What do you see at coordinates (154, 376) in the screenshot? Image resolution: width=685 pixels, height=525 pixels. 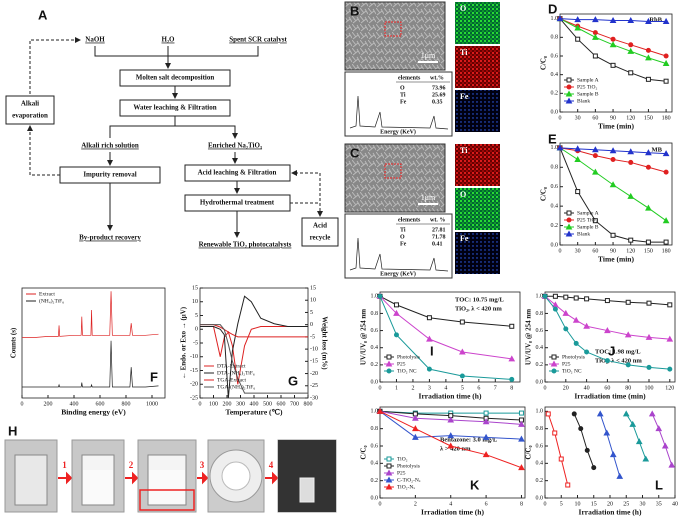 I see `panel-label: F` at bounding box center [154, 376].